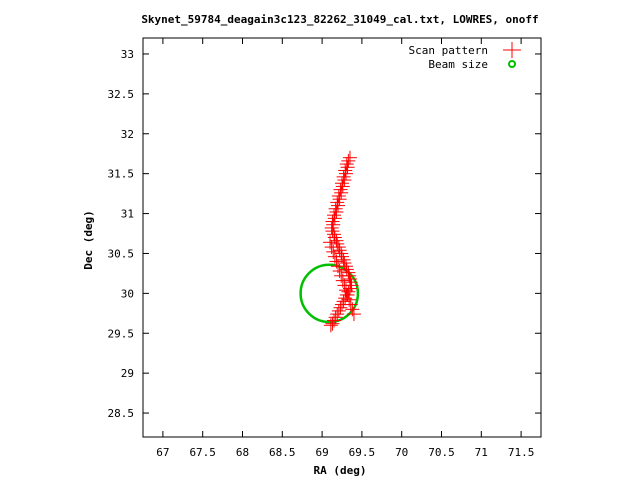  What do you see at coordinates (121, 413) in the screenshot?
I see `y-tick-label: 28.5` at bounding box center [121, 413].